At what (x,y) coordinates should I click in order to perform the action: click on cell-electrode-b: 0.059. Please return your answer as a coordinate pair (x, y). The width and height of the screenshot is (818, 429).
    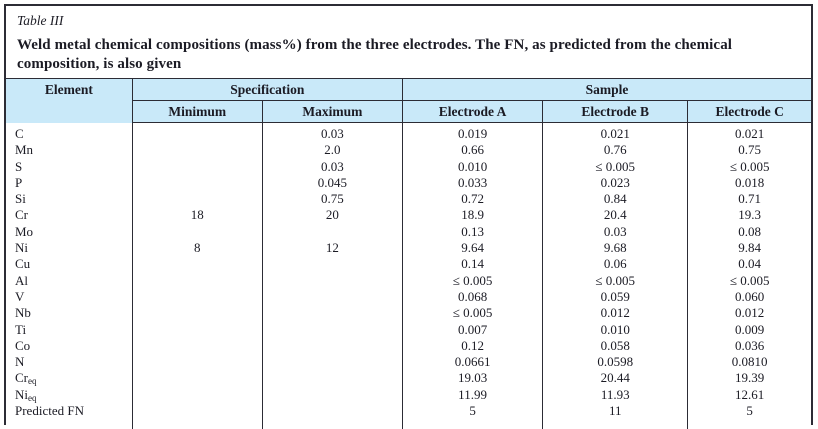
    Looking at the image, I should click on (615, 297).